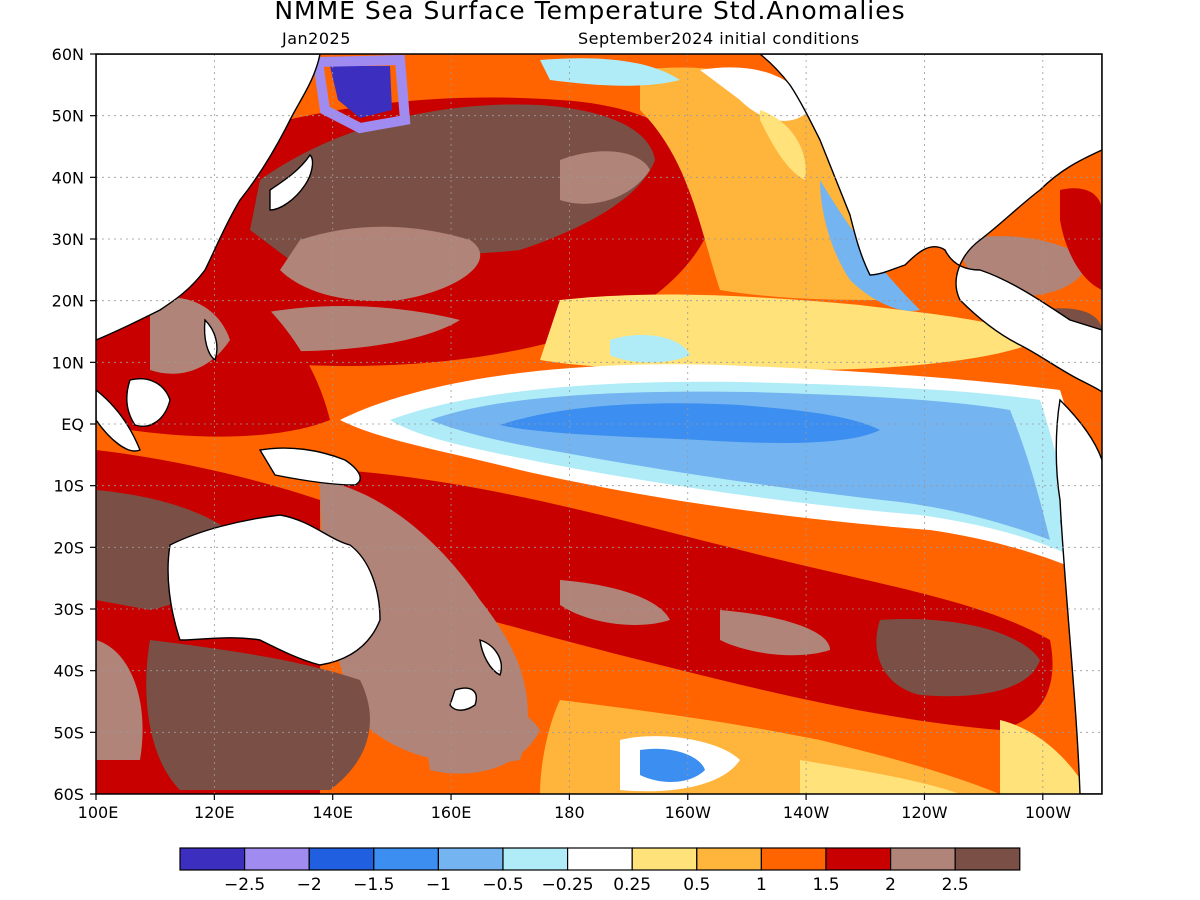  What do you see at coordinates (502, 885) in the screenshot?
I see `legend-label: −0.5` at bounding box center [502, 885].